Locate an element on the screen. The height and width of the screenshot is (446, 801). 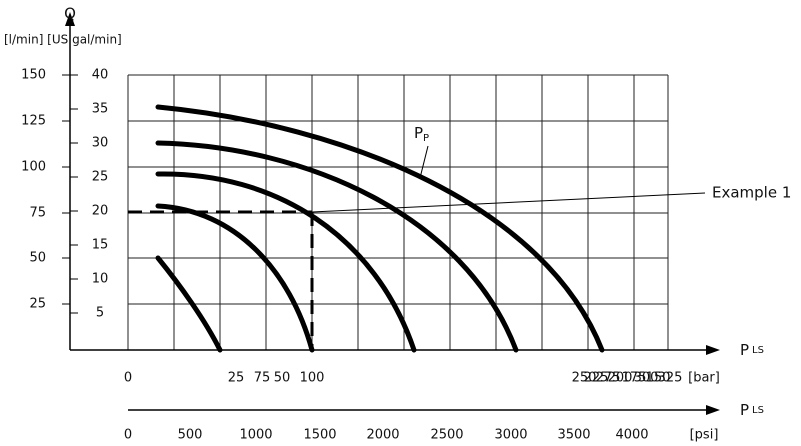
psi-tick-label: 4000 is located at coordinates (631, 435).